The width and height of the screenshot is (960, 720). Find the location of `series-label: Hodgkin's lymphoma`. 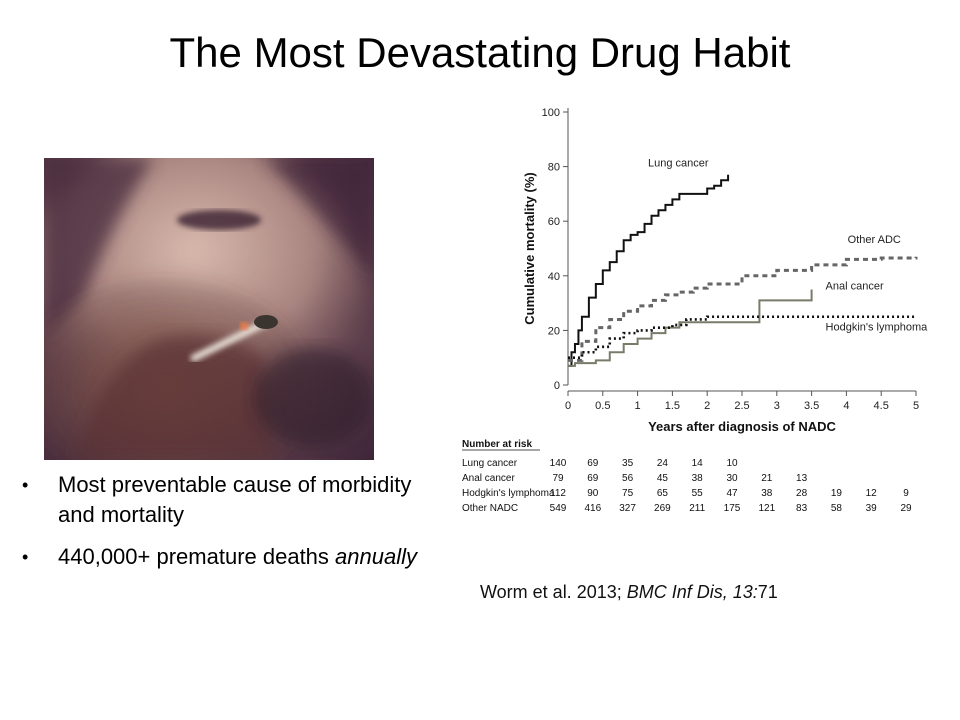

series-label: Hodgkin's lymphoma is located at coordinates (877, 327).